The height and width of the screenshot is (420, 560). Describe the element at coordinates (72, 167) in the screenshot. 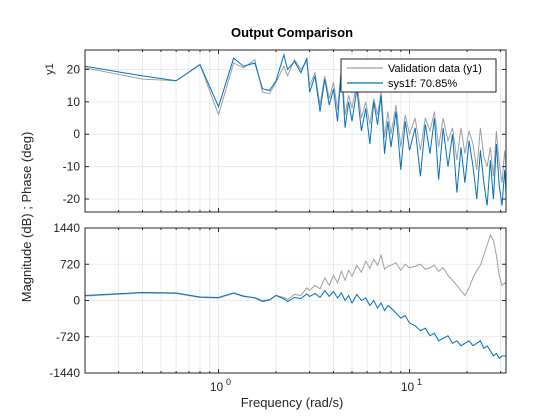

I see `y-tick-label: -10` at that location.